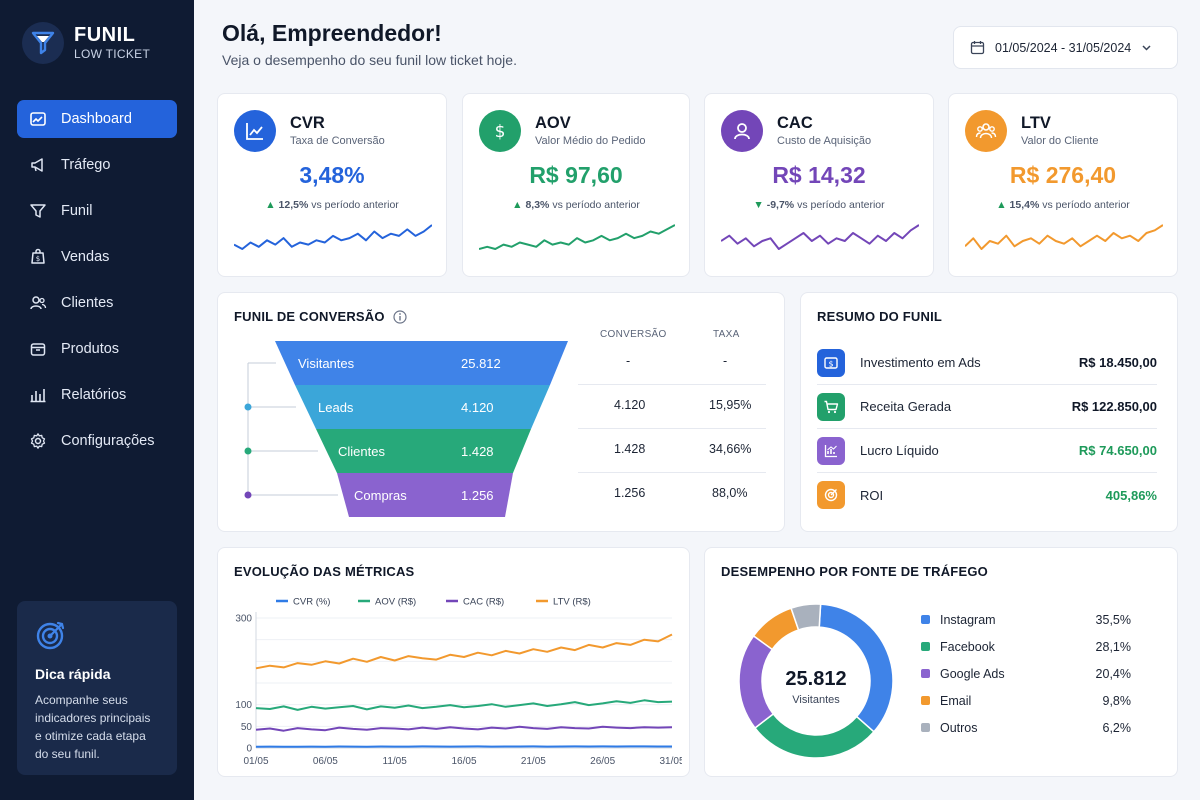 This screenshot has height=800, width=1200. What do you see at coordinates (255, 131) in the screenshot?
I see `trend-chart-icon` at bounding box center [255, 131].